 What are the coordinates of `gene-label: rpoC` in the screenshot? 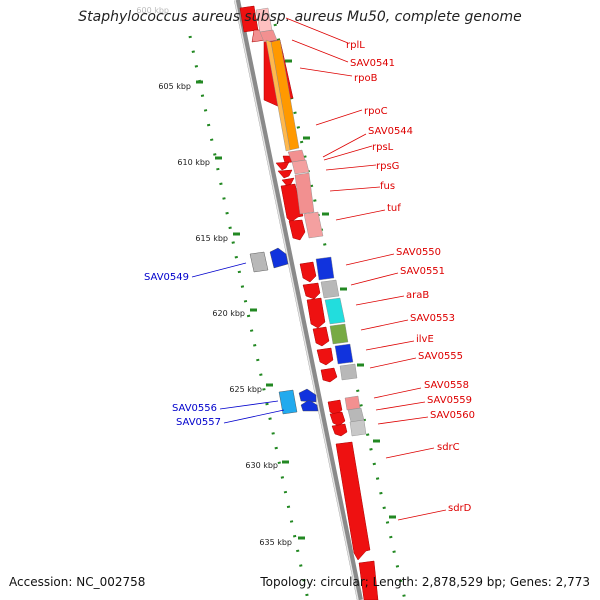 It's located at (376, 111).